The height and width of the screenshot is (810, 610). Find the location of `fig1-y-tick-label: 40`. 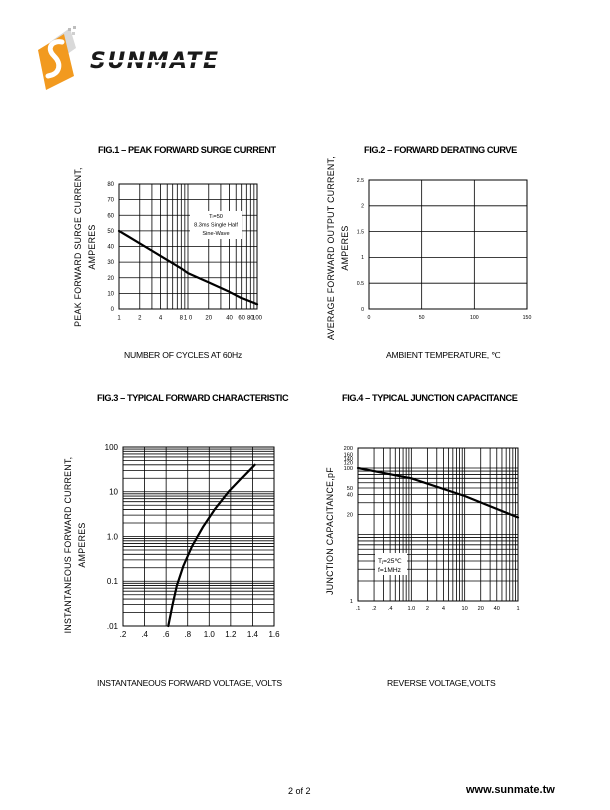

fig1-y-tick-label: 40 is located at coordinates (110, 248).